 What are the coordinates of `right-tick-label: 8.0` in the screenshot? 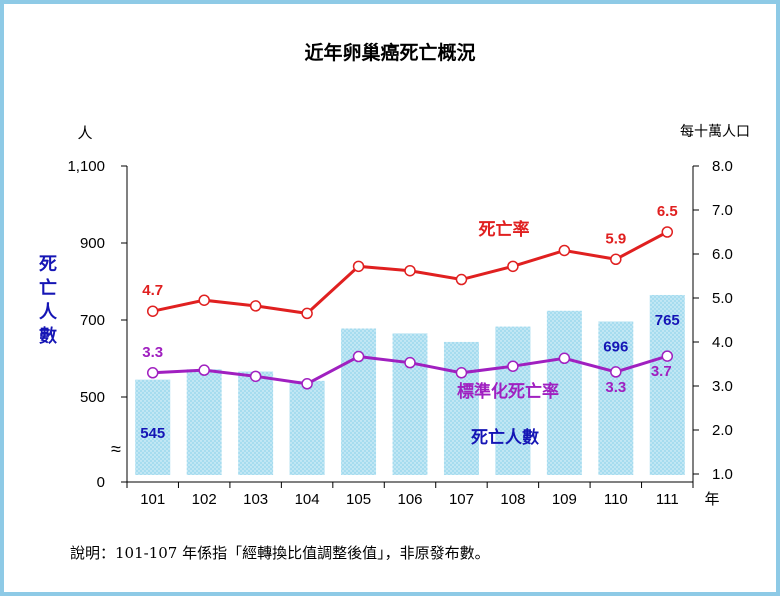 It's located at (722, 166).